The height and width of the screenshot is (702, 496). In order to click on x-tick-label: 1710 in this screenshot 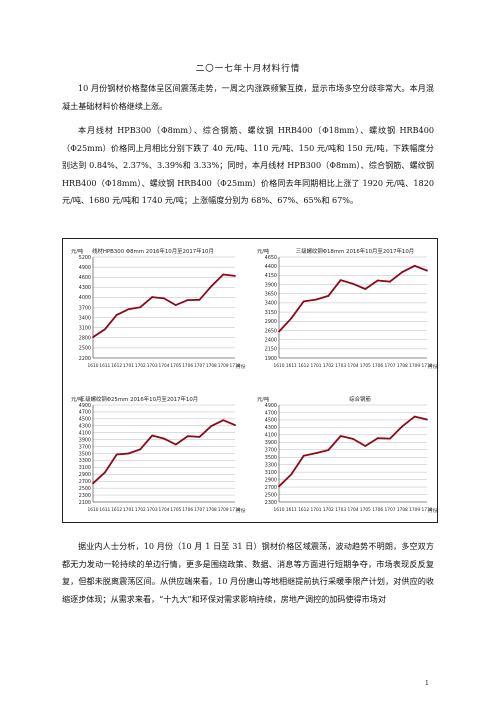, I will do `click(427, 366)`.